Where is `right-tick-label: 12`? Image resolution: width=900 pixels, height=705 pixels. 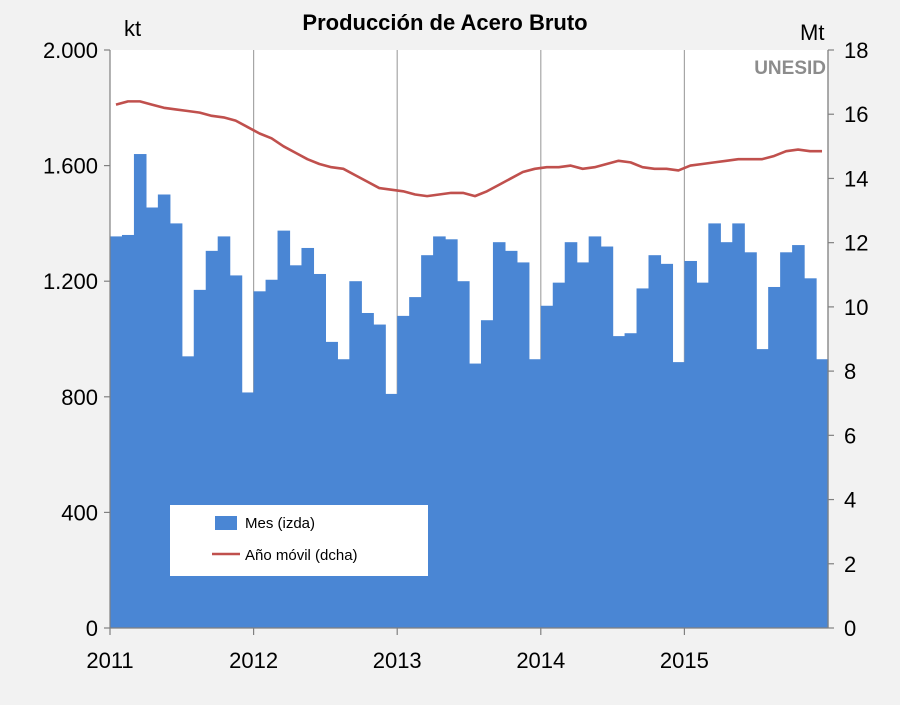
right-tick-label: 12 is located at coordinates (856, 243).